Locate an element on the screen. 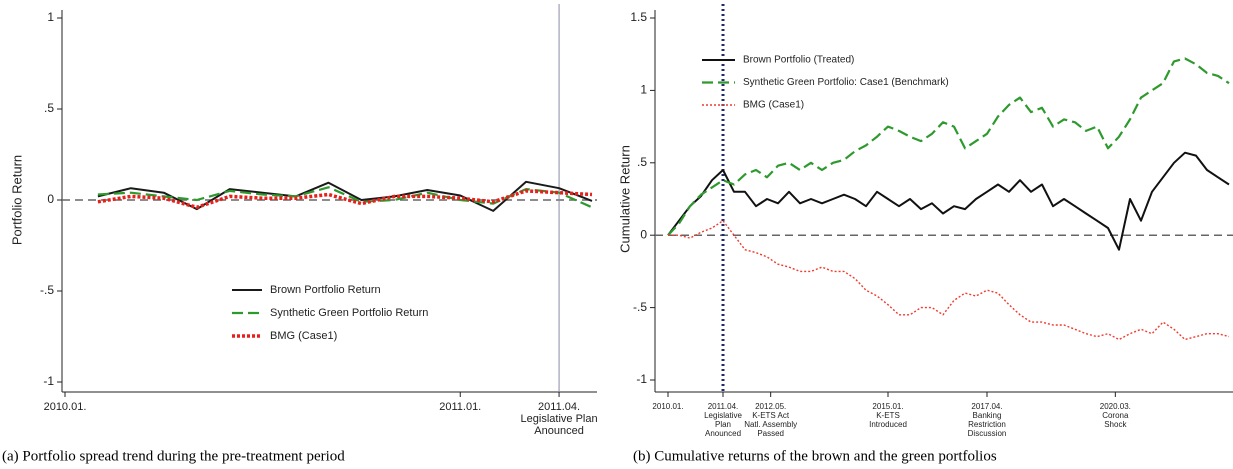 The width and height of the screenshot is (1233, 469). x-tick-note: Natl. Assembly is located at coordinates (770, 424).